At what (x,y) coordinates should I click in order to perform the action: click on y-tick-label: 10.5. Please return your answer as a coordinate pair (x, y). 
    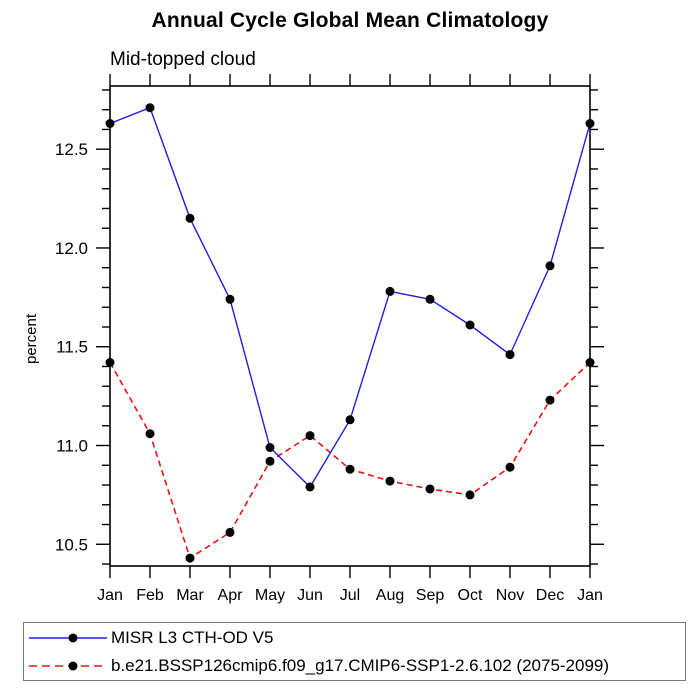
    Looking at the image, I should click on (71, 544).